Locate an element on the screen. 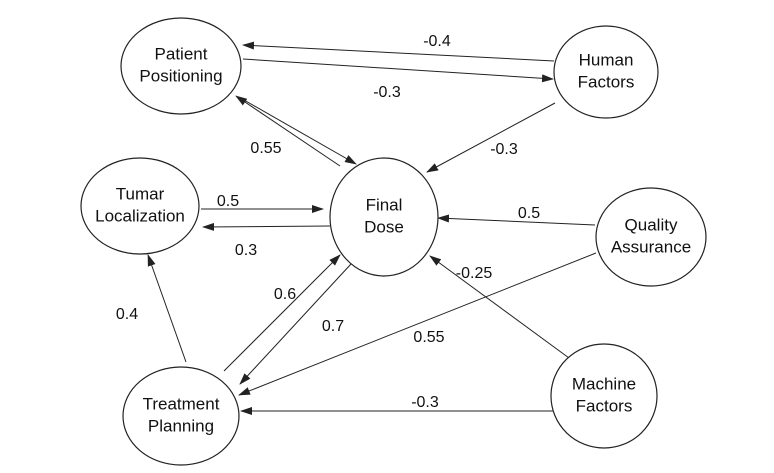 This screenshot has height=473, width=774. node-tumar-localization-label-line: Tumar is located at coordinates (140, 193).